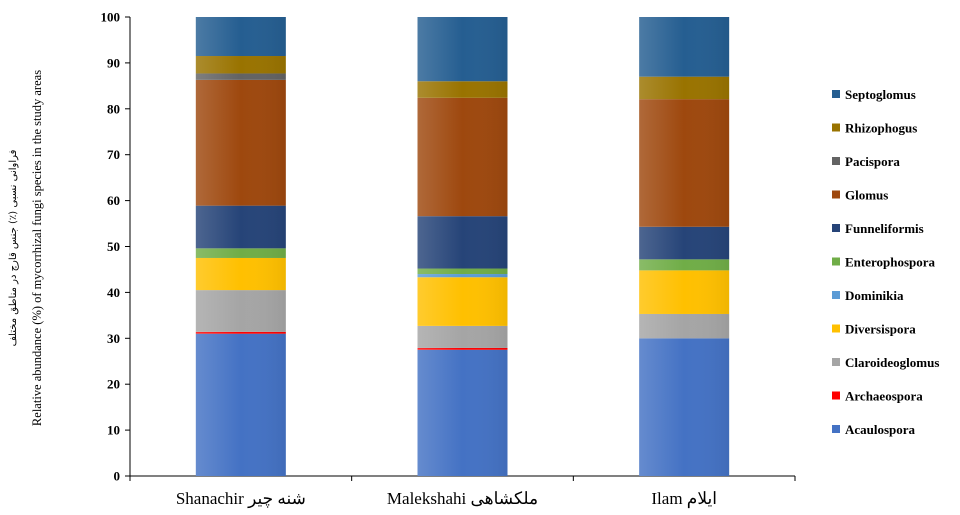 The width and height of the screenshot is (960, 515). Describe the element at coordinates (111, 17) in the screenshot. I see `y-tick-label: 100` at that location.